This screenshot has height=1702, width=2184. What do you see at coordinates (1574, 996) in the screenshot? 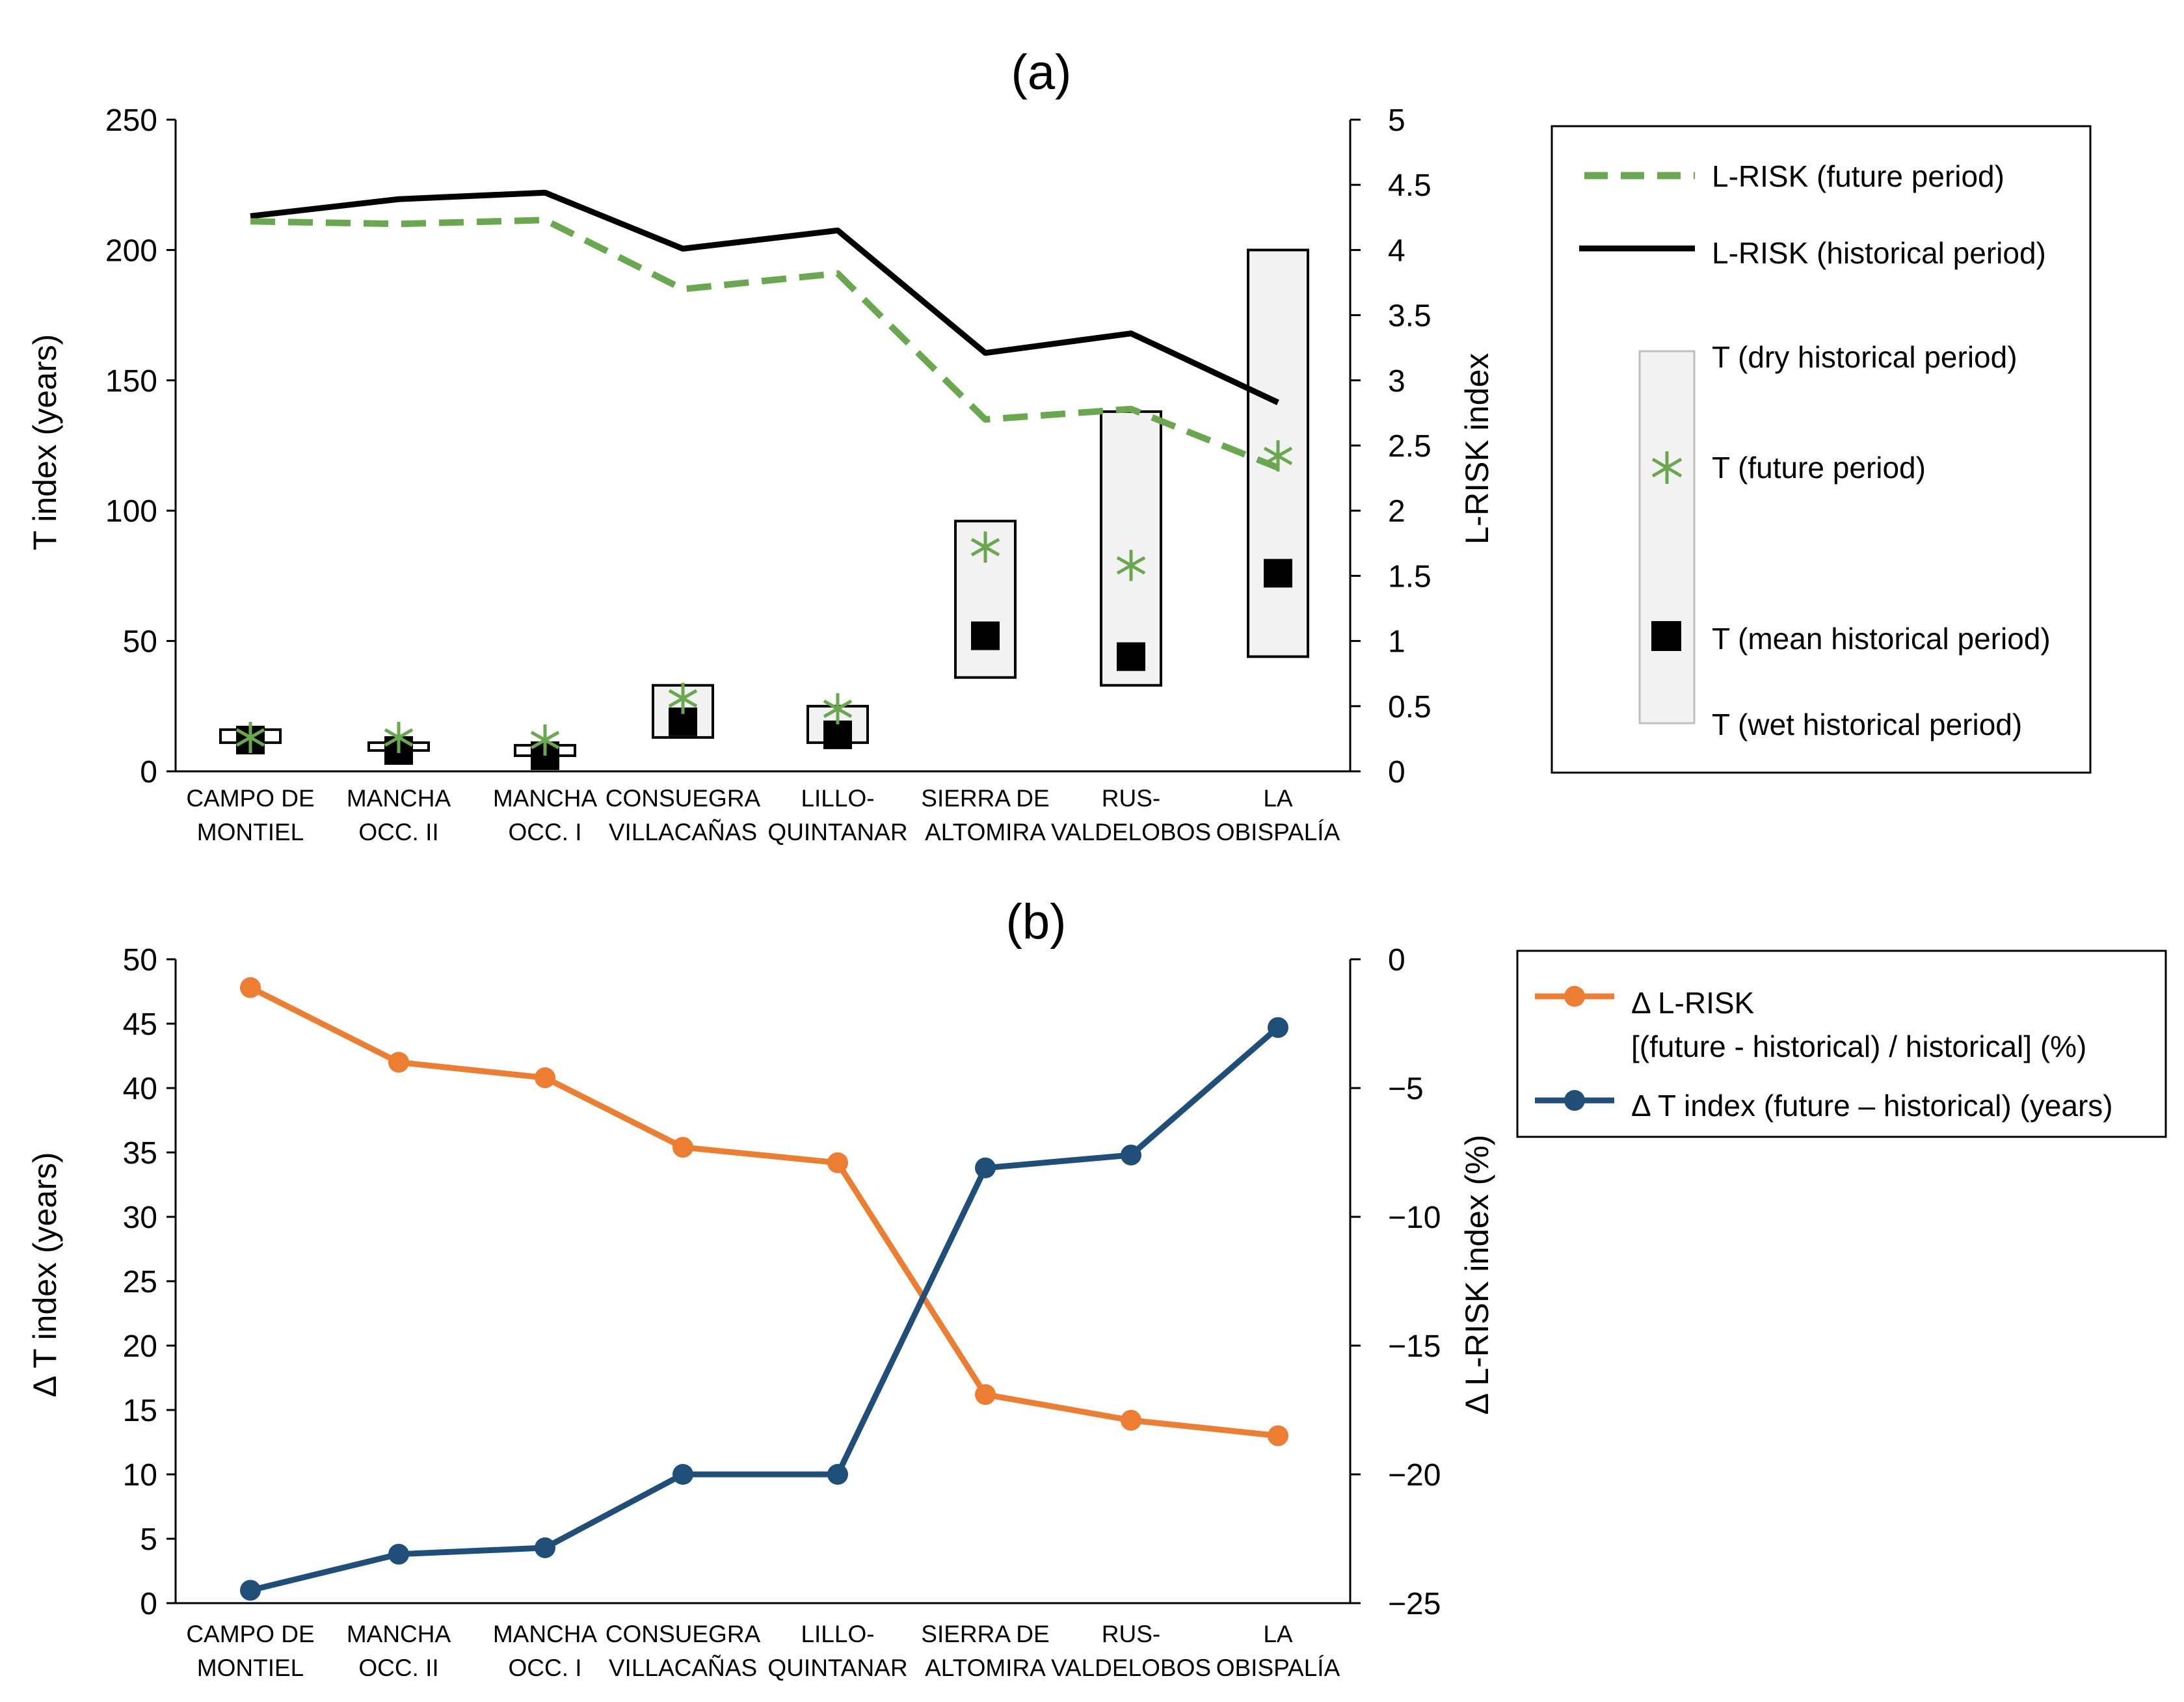
I see `legend-swatch-delta-lrisk-marker` at bounding box center [1574, 996].